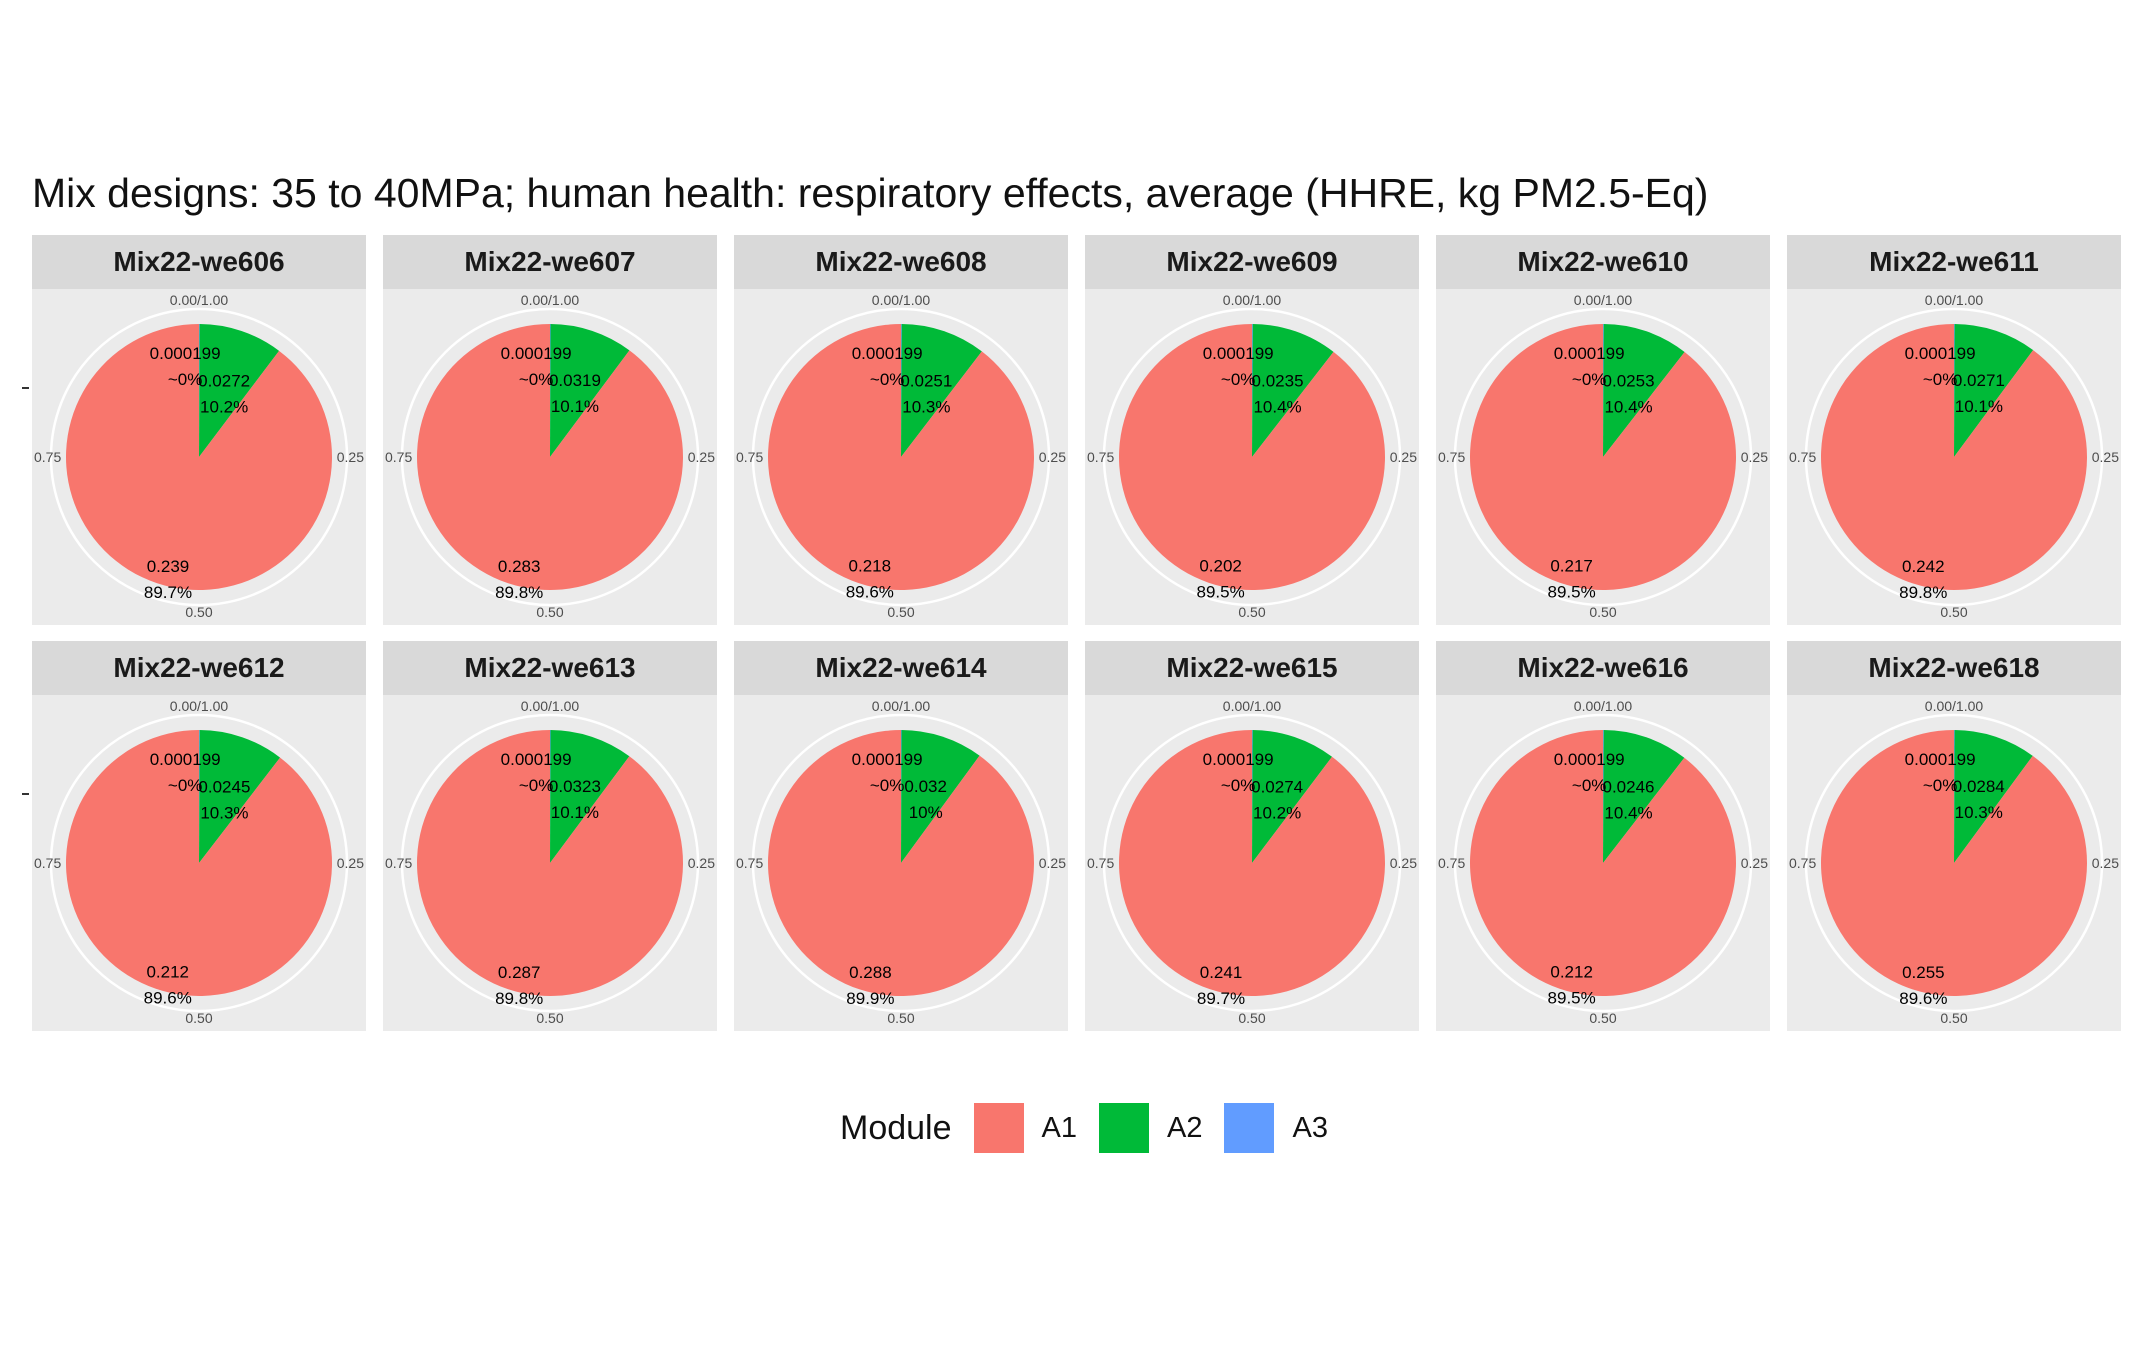 This screenshot has width=2137, height=1350. I want to click on legend-item-a3: A3, so click(1276, 1128).